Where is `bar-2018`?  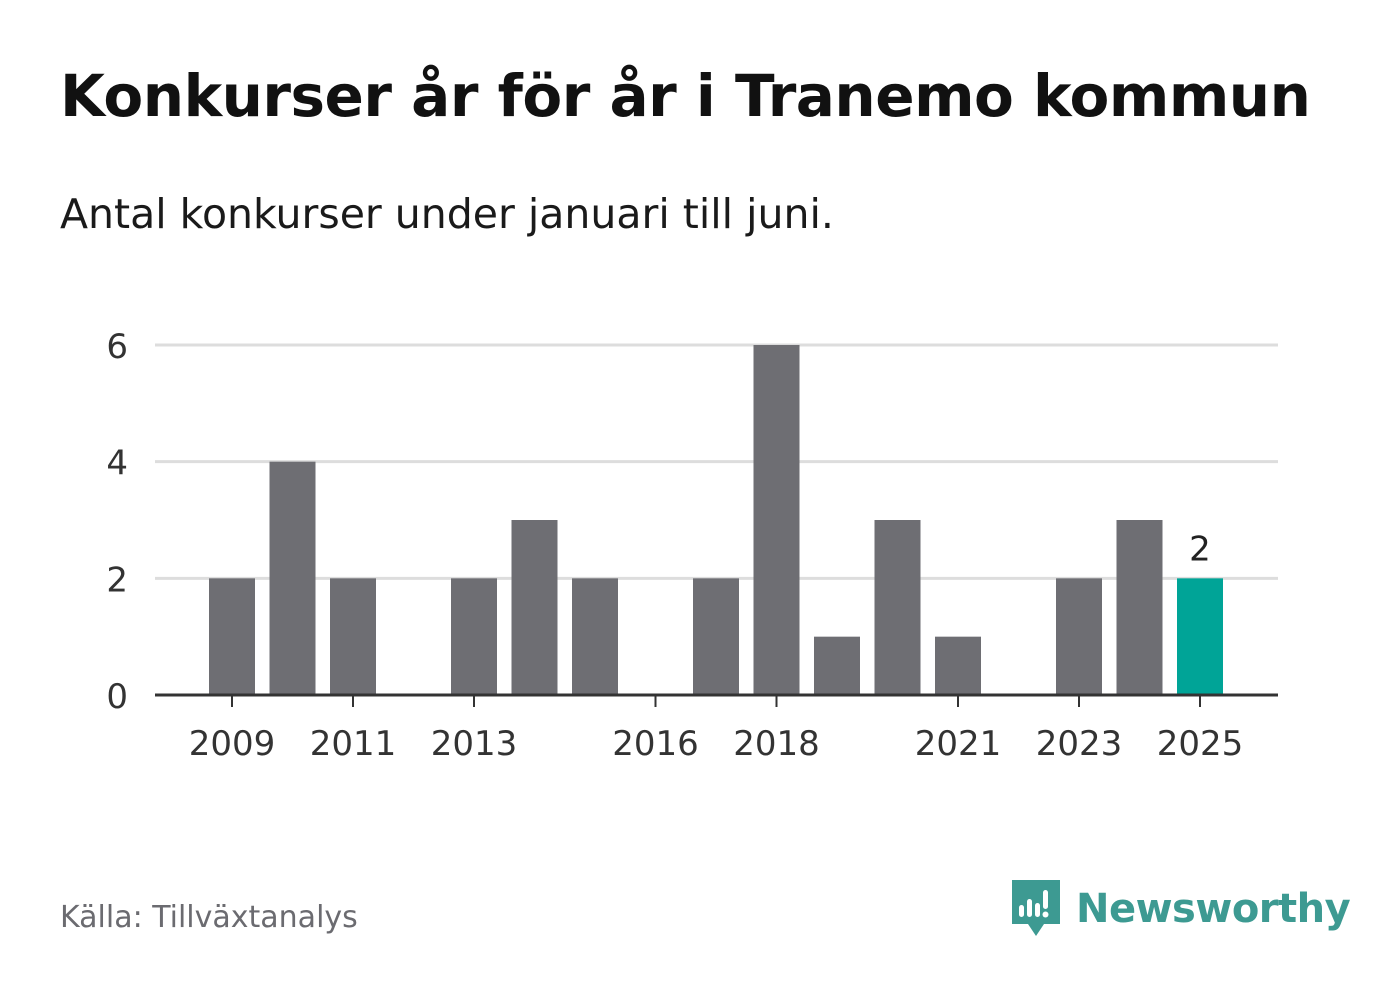
bar-2018 is located at coordinates (776, 520).